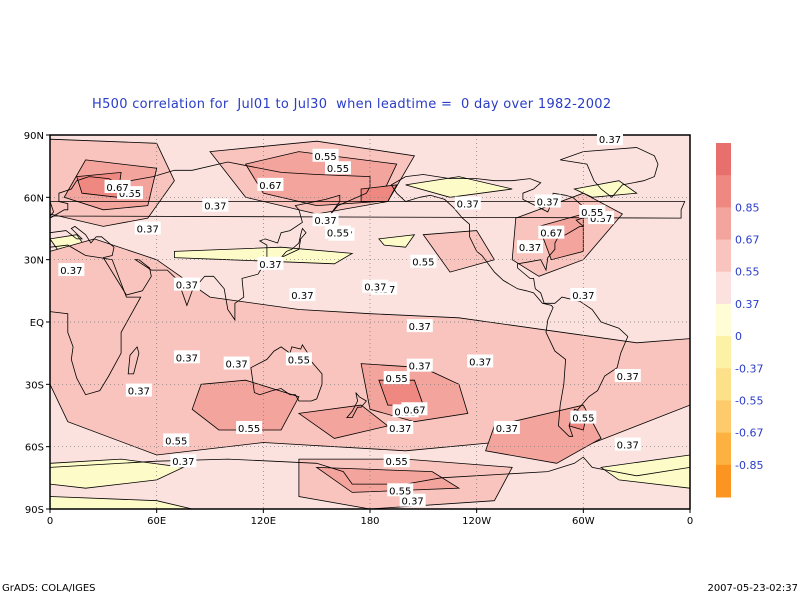 The height and width of the screenshot is (600, 800). Describe the element at coordinates (49, 588) in the screenshot. I see `footer-credit: GrADS: COLA/IGES` at that location.